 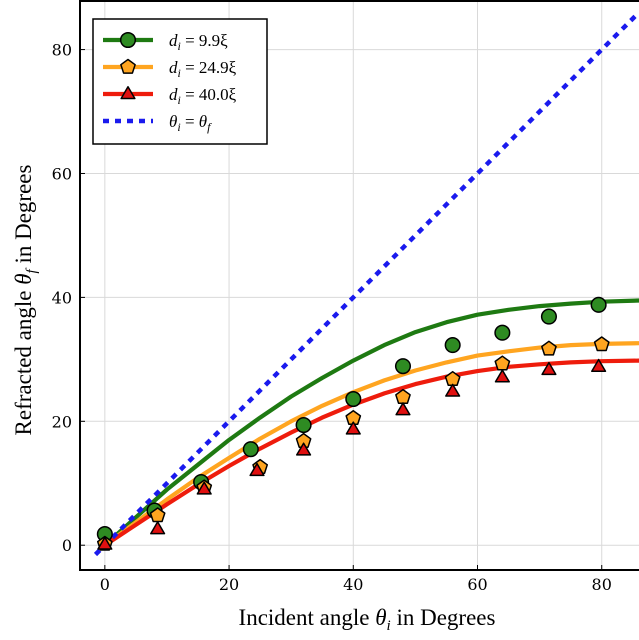 I want to click on y-tick-label: 60, so click(x=62, y=173).